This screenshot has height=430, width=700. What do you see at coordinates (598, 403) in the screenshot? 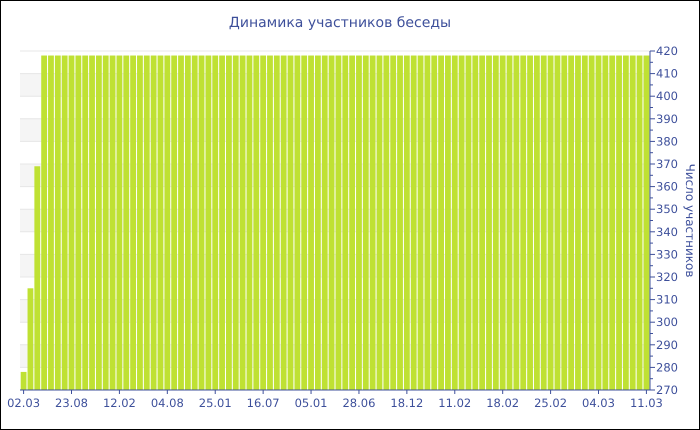
I see `x-tick-label: 04.03` at bounding box center [598, 403].